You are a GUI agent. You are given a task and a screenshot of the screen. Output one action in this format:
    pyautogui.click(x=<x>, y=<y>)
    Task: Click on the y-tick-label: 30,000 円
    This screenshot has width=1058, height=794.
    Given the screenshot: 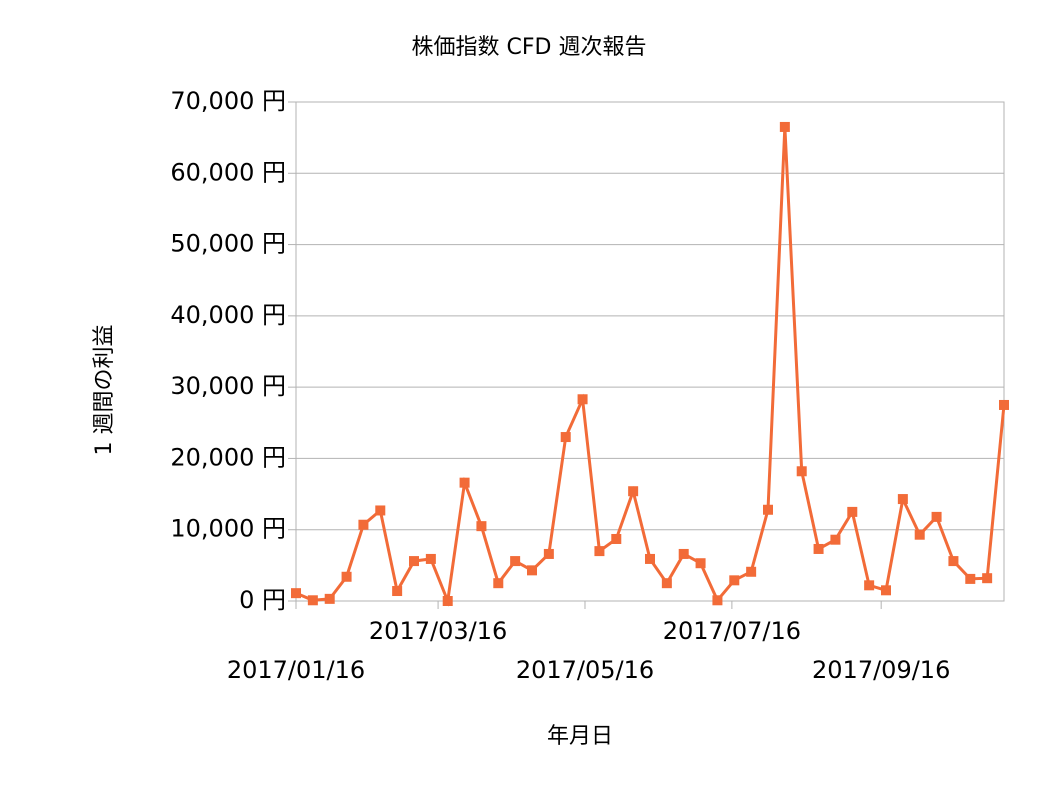 What is the action you would take?
    pyautogui.click(x=228, y=386)
    